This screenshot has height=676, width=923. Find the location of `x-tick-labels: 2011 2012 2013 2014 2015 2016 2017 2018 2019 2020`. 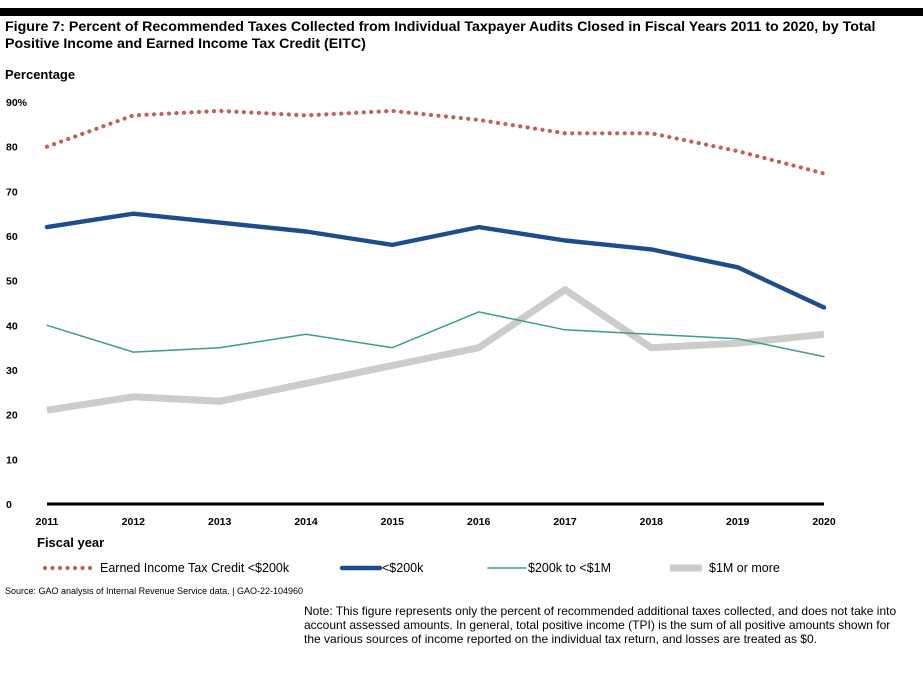

x-tick-labels: 2011 2012 2013 2014 2015 2016 2017 2018 2019 2020 is located at coordinates (436, 522).